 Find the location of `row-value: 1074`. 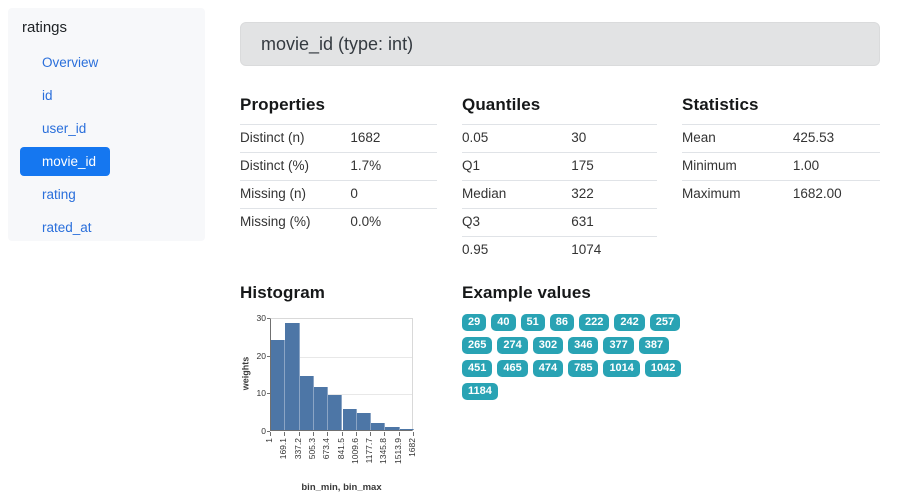

row-value: 1074 is located at coordinates (586, 249).